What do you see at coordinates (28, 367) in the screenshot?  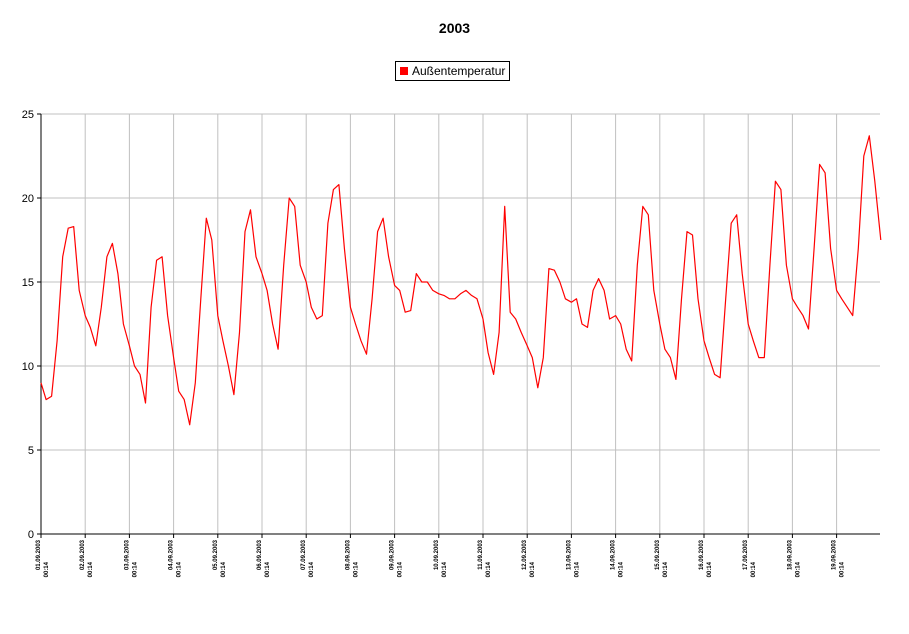 I see `y-tick-label: 10` at bounding box center [28, 367].